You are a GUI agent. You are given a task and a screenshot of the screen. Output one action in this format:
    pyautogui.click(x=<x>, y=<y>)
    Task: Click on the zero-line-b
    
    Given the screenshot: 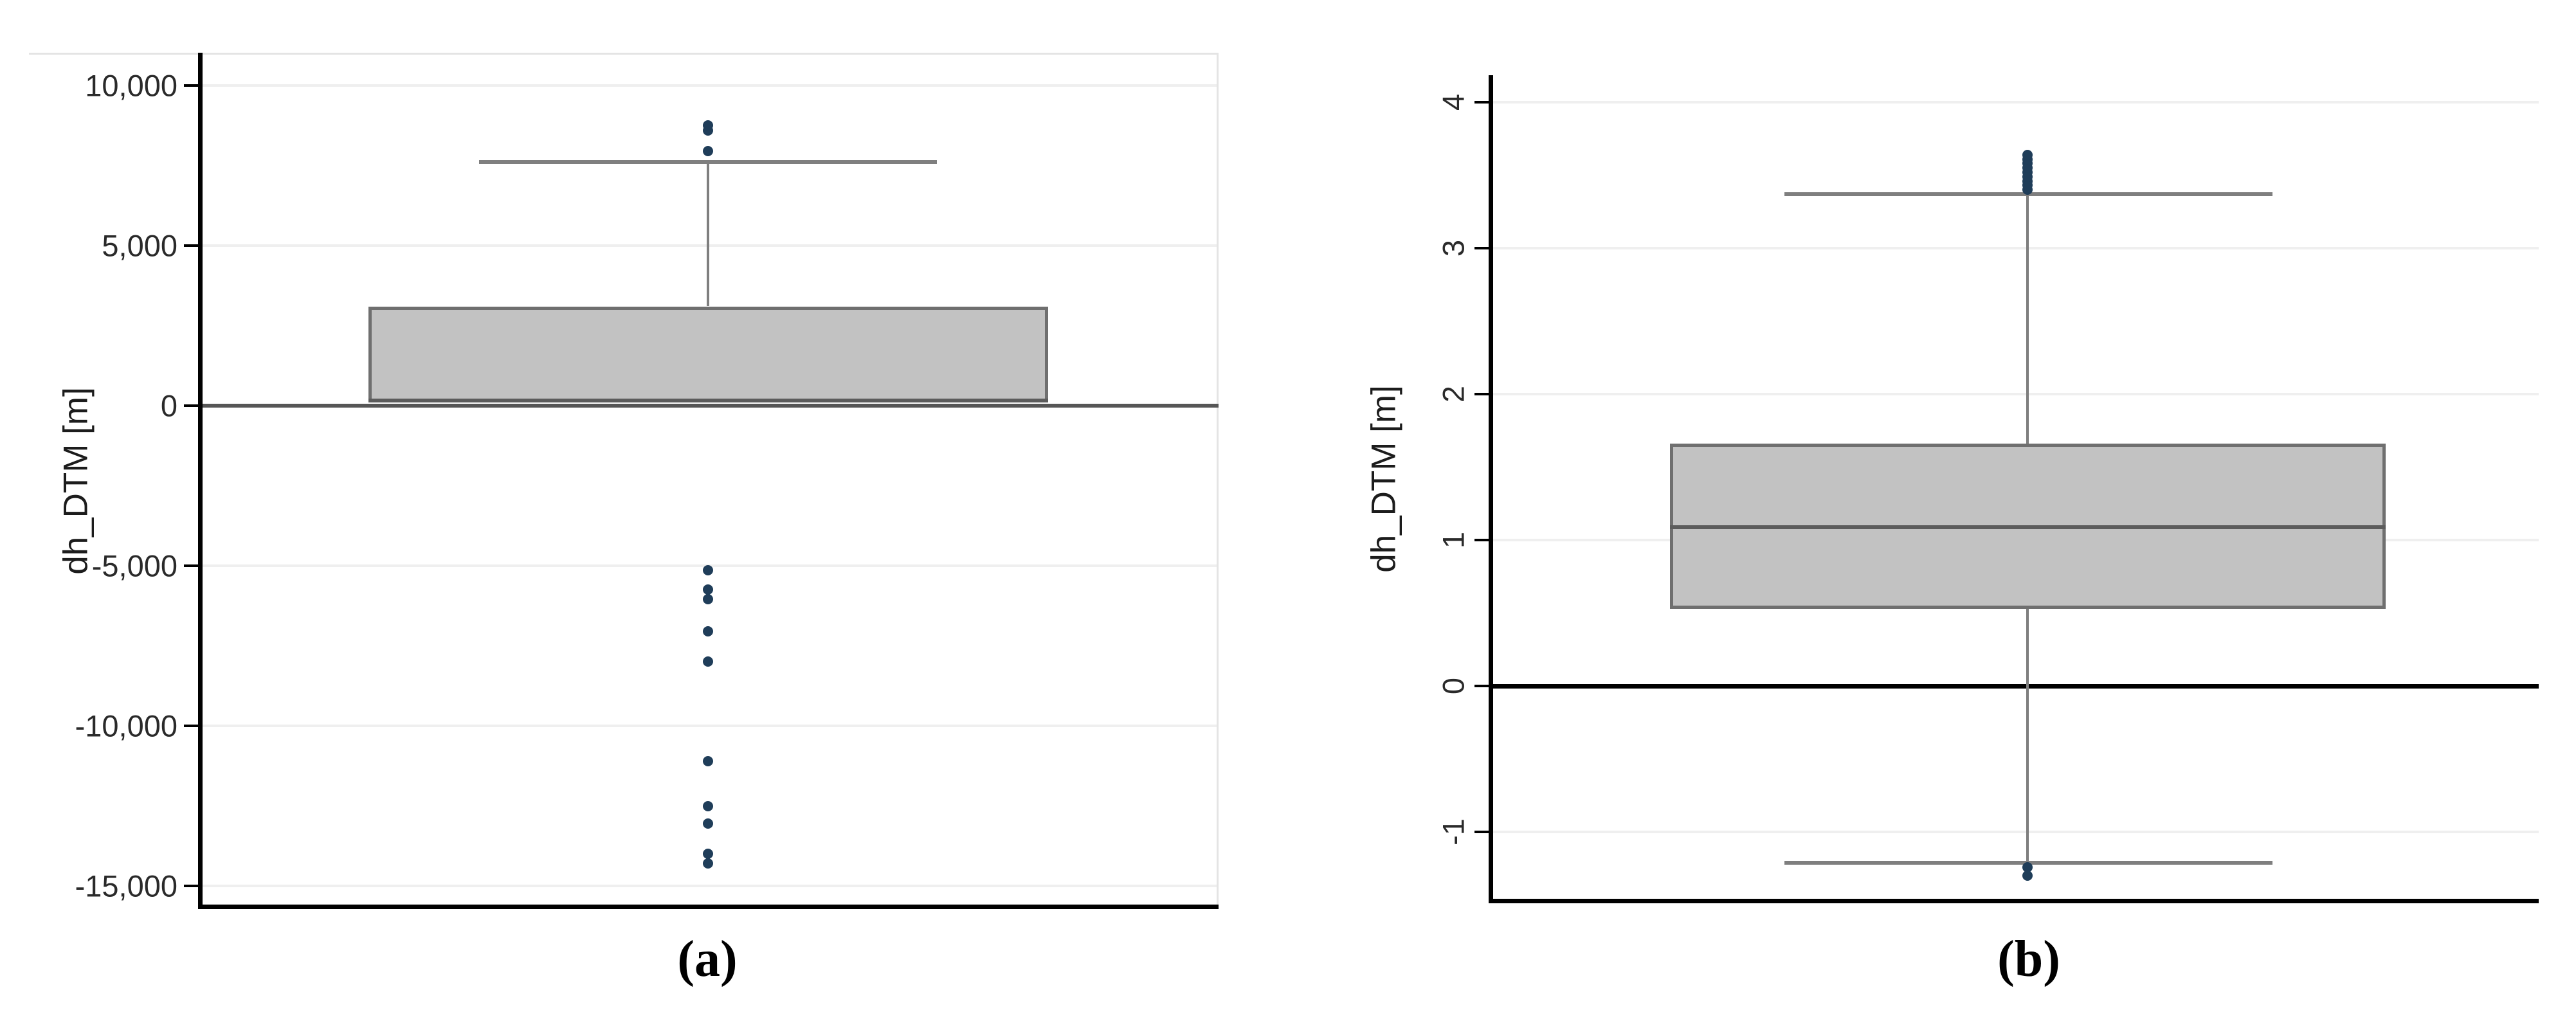 What is the action you would take?
    pyautogui.click(x=2016, y=686)
    